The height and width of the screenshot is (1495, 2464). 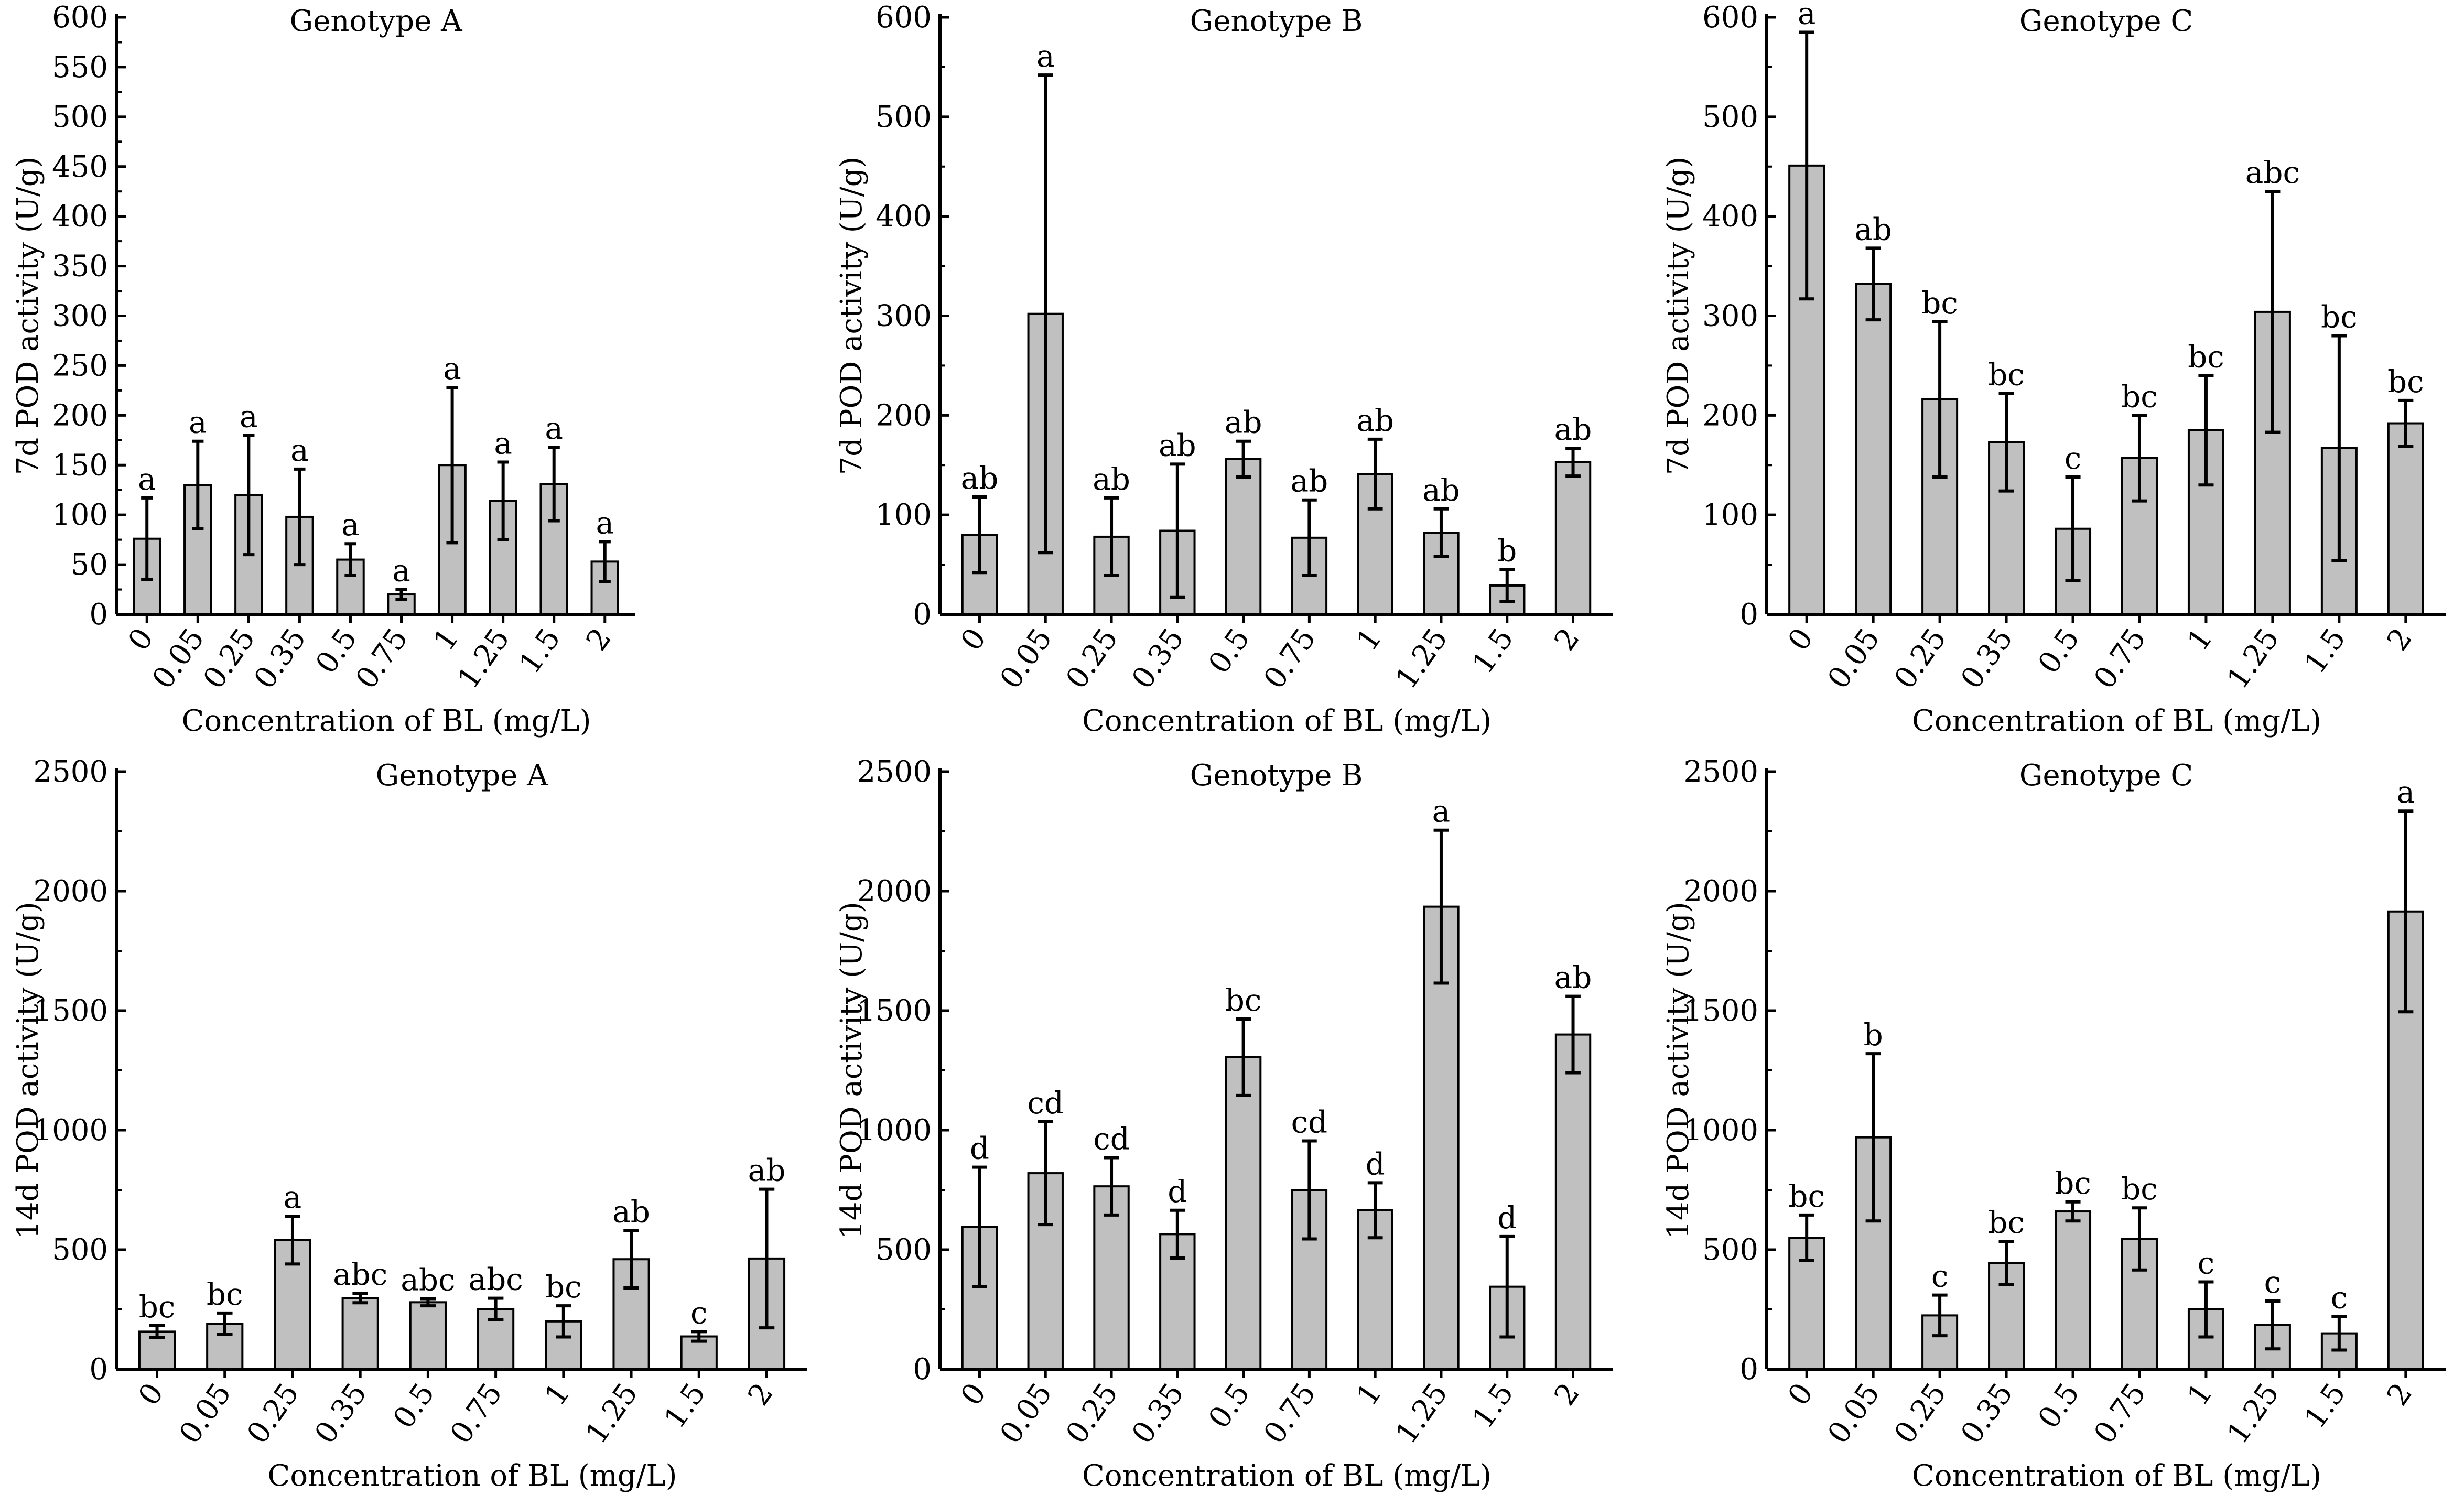 What do you see at coordinates (894, 1130) in the screenshot?
I see `y-tick-label: 1000` at bounding box center [894, 1130].